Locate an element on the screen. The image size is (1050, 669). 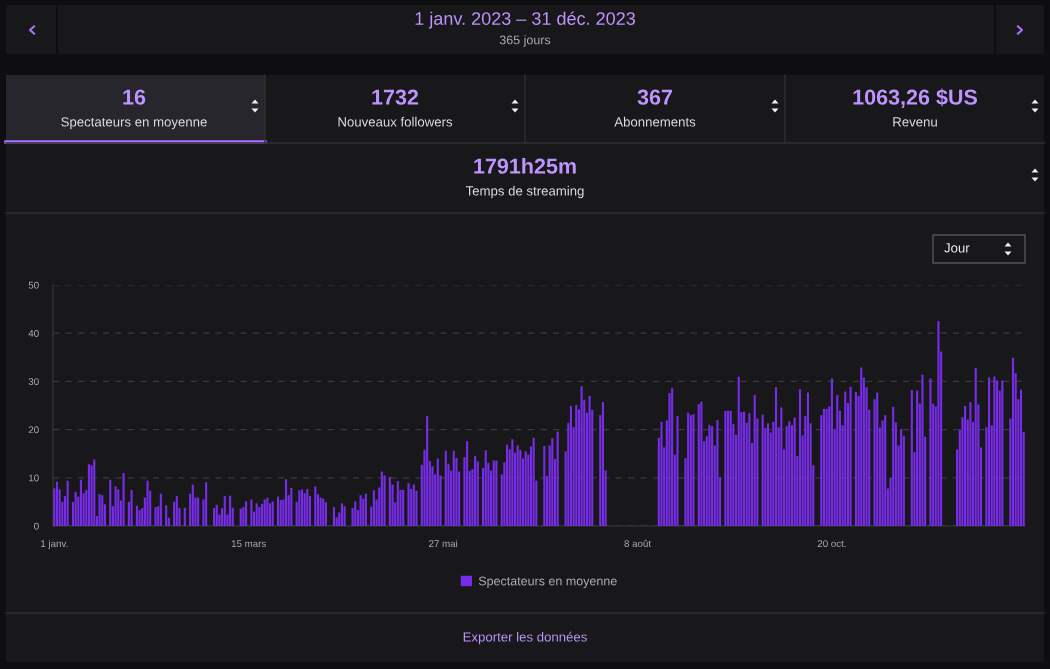
text: 1063,26 $US is located at coordinates (915, 98).